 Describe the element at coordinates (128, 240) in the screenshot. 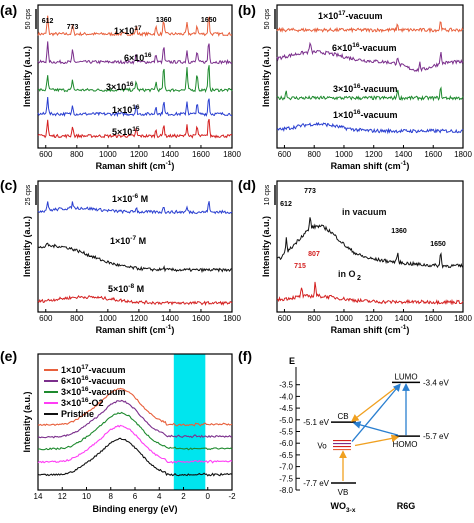

I see `series-label: 1×10-7 M` at that location.